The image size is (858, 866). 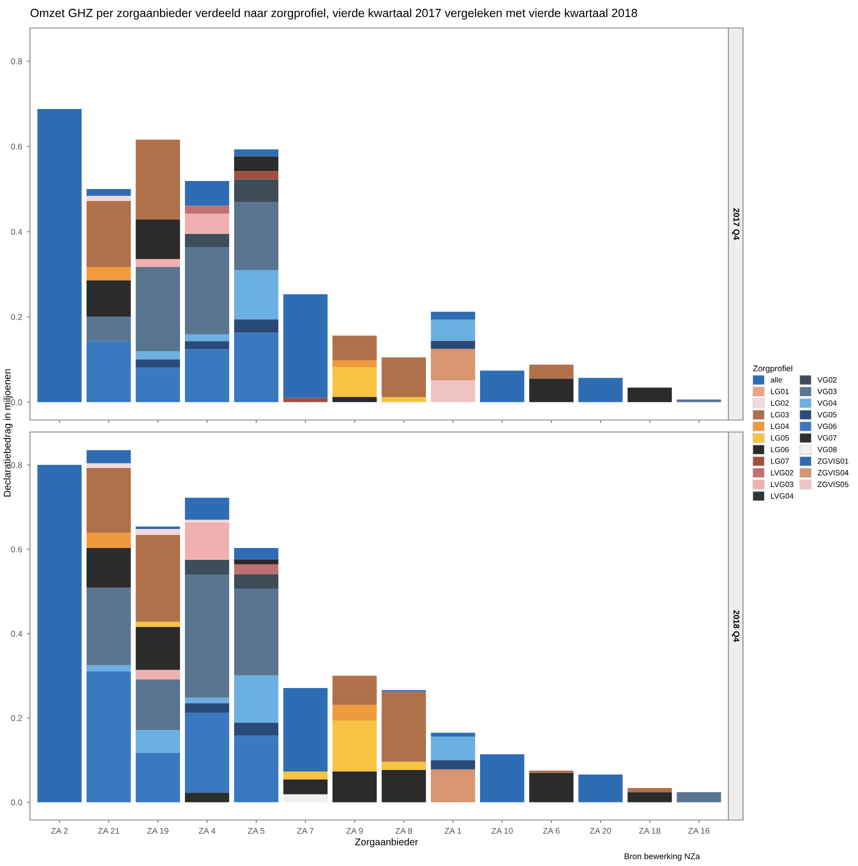 I want to click on x-tick-label: ZA 4, so click(x=207, y=831).